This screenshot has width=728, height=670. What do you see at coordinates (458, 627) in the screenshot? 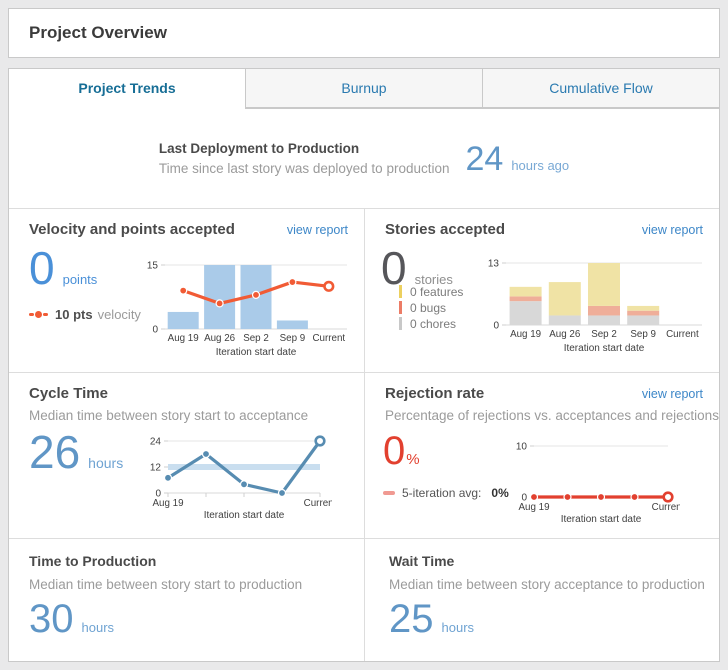
I see `wait-time-unit: hours` at bounding box center [458, 627].